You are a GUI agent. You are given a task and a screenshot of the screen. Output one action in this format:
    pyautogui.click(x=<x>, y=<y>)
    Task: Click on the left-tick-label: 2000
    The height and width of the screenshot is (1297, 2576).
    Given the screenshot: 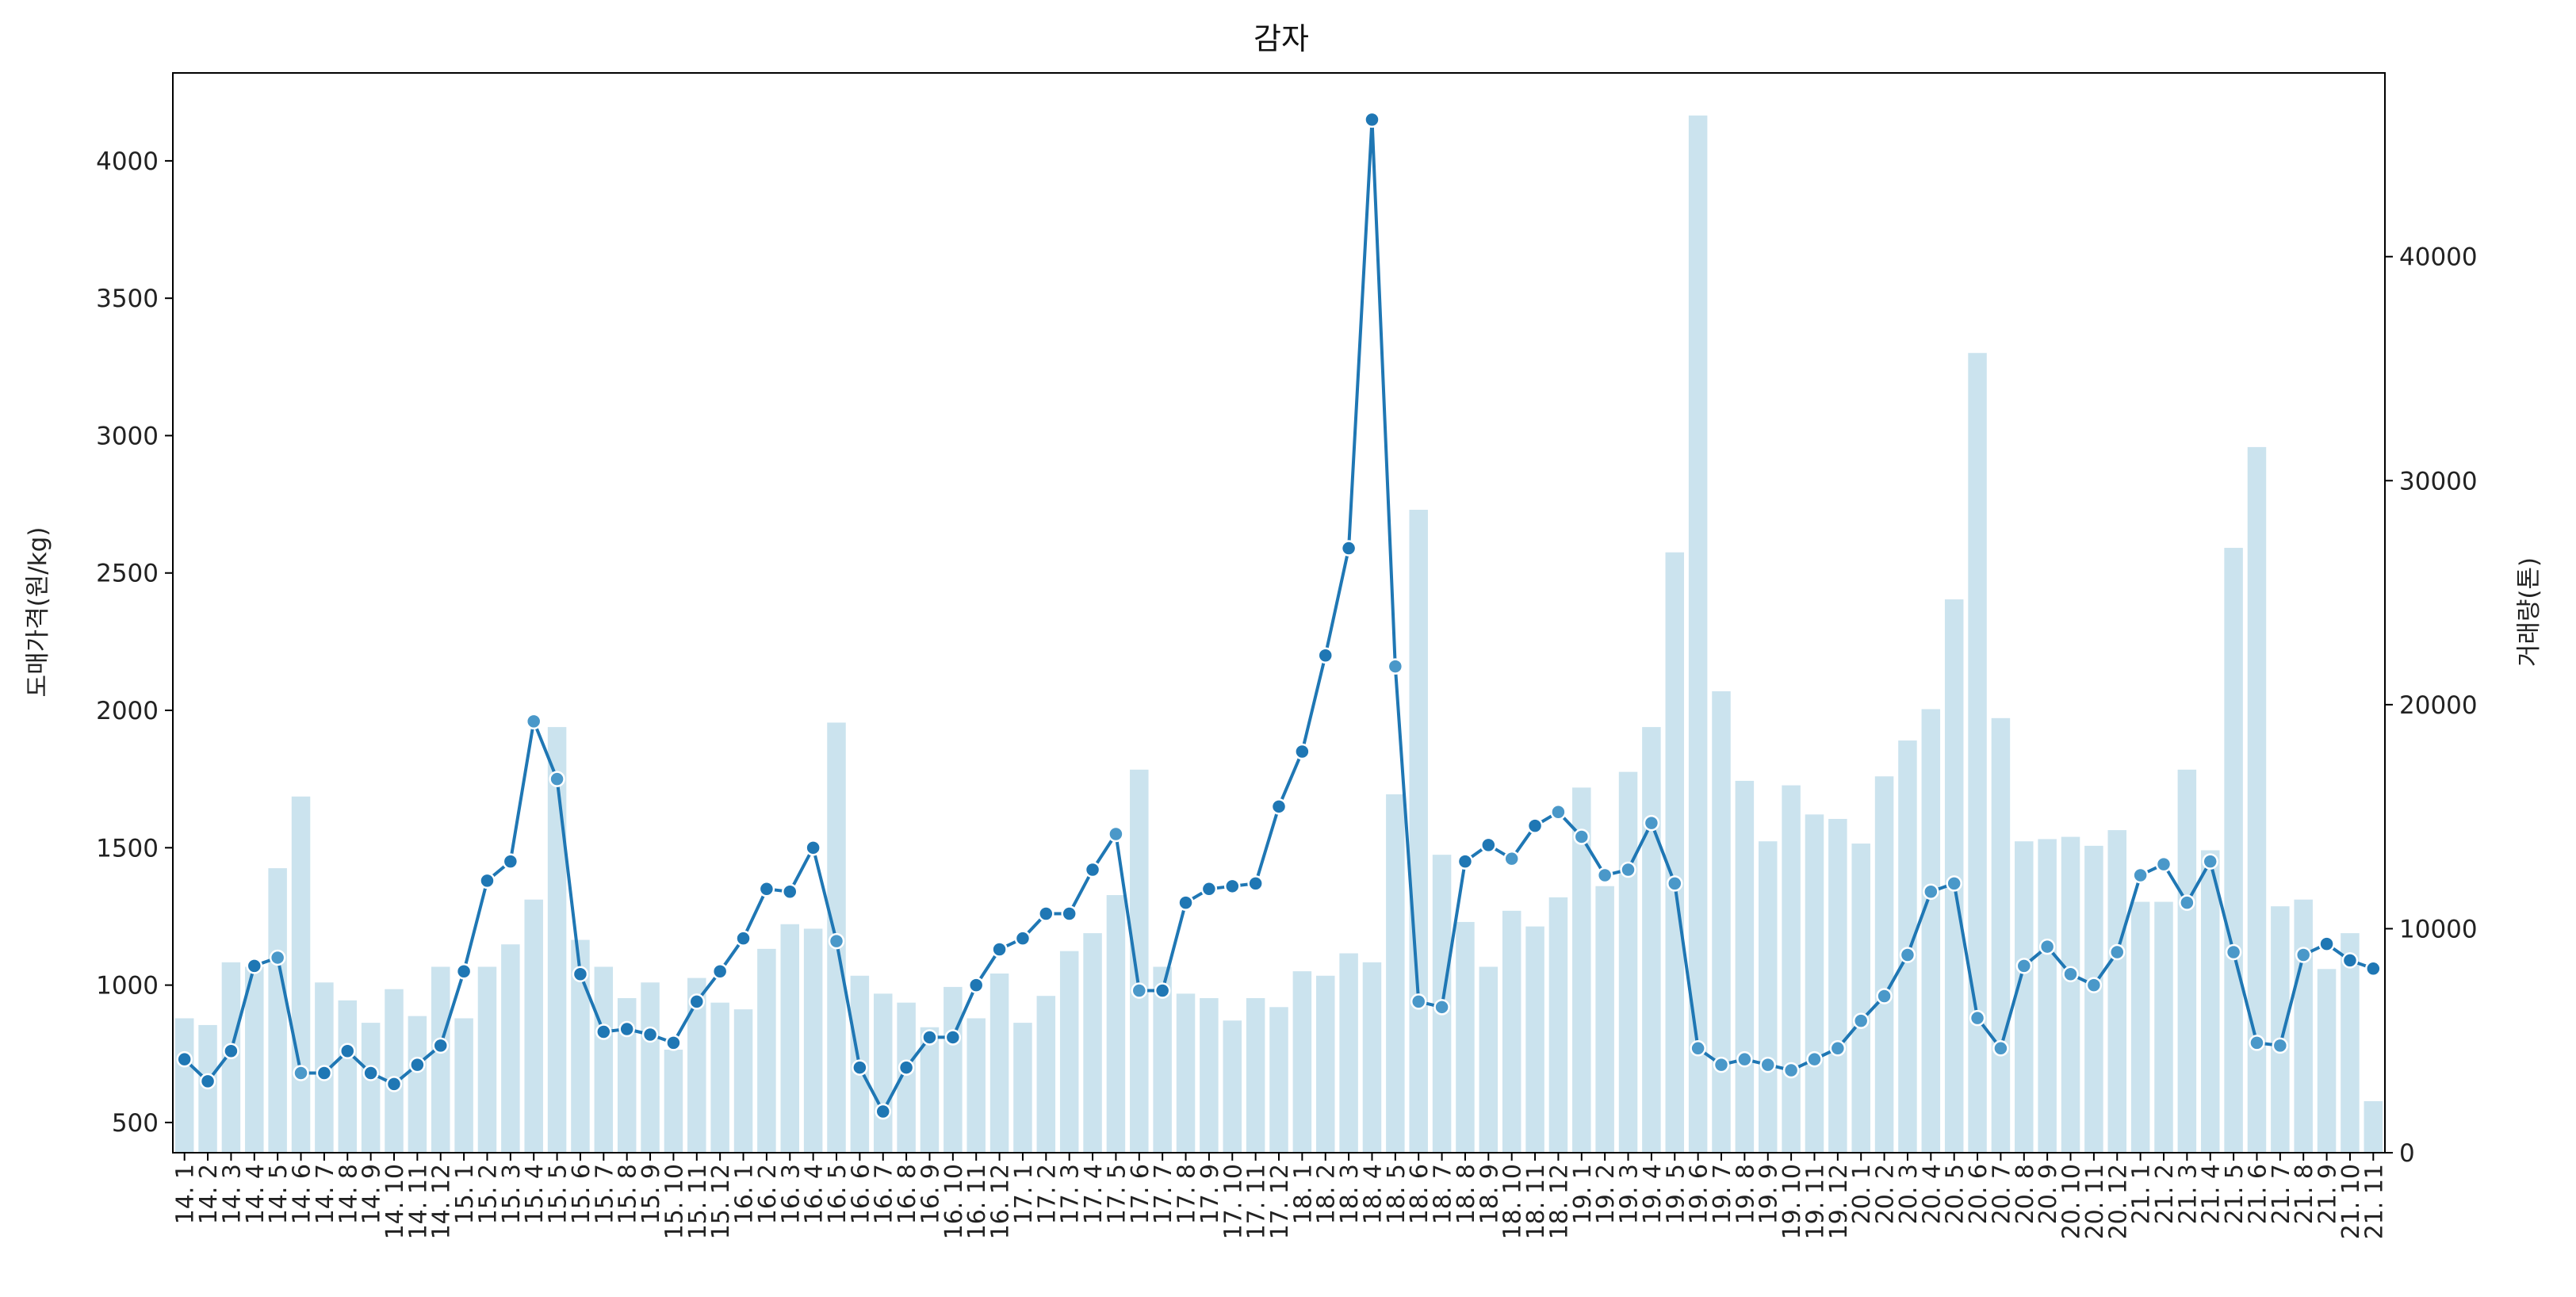 What is the action you would take?
    pyautogui.click(x=127, y=711)
    